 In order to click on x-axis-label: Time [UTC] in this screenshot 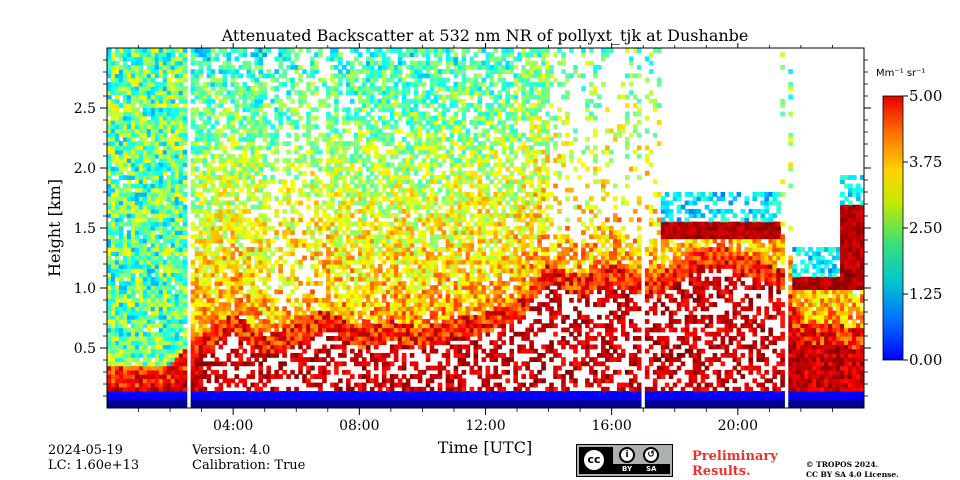, I will do `click(485, 447)`.